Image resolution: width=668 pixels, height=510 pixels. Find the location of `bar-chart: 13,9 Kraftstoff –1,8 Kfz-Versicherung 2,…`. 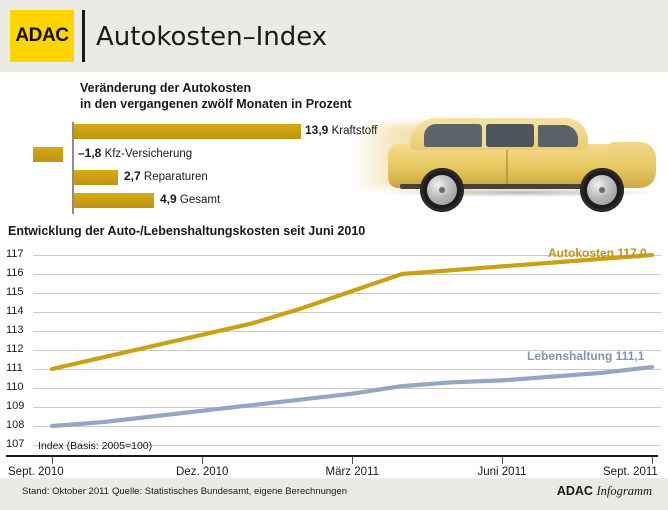

bar-chart: 13,9 Kraftstoff –1,8 Kfz-Versicherung 2,… is located at coordinates (210, 168).